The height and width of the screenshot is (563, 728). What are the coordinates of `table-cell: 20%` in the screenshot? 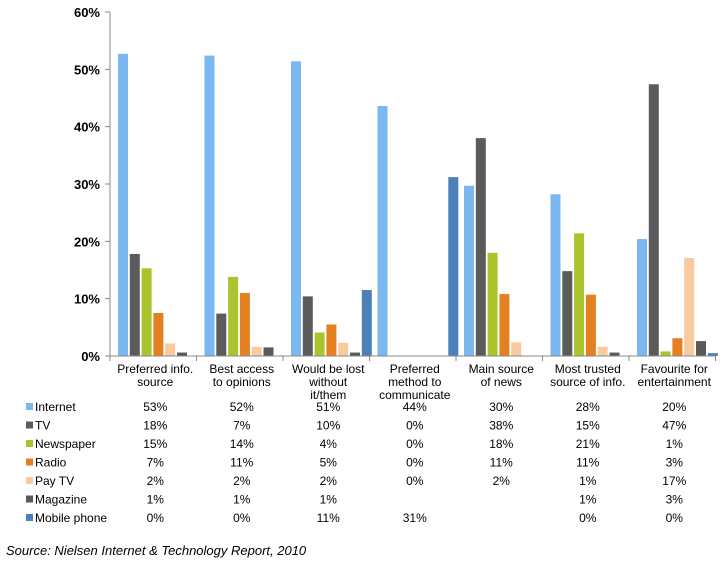 It's located at (674, 407).